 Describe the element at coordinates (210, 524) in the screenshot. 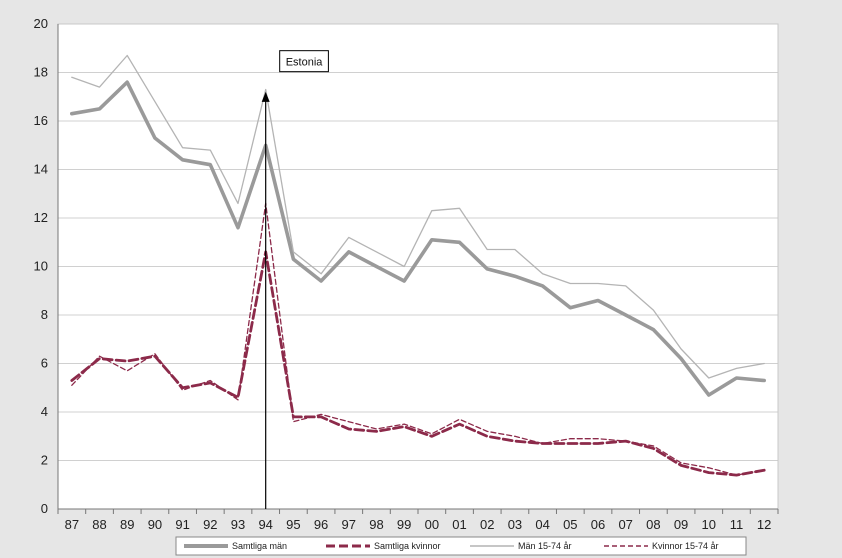

I see `x-tick-label: 92` at that location.